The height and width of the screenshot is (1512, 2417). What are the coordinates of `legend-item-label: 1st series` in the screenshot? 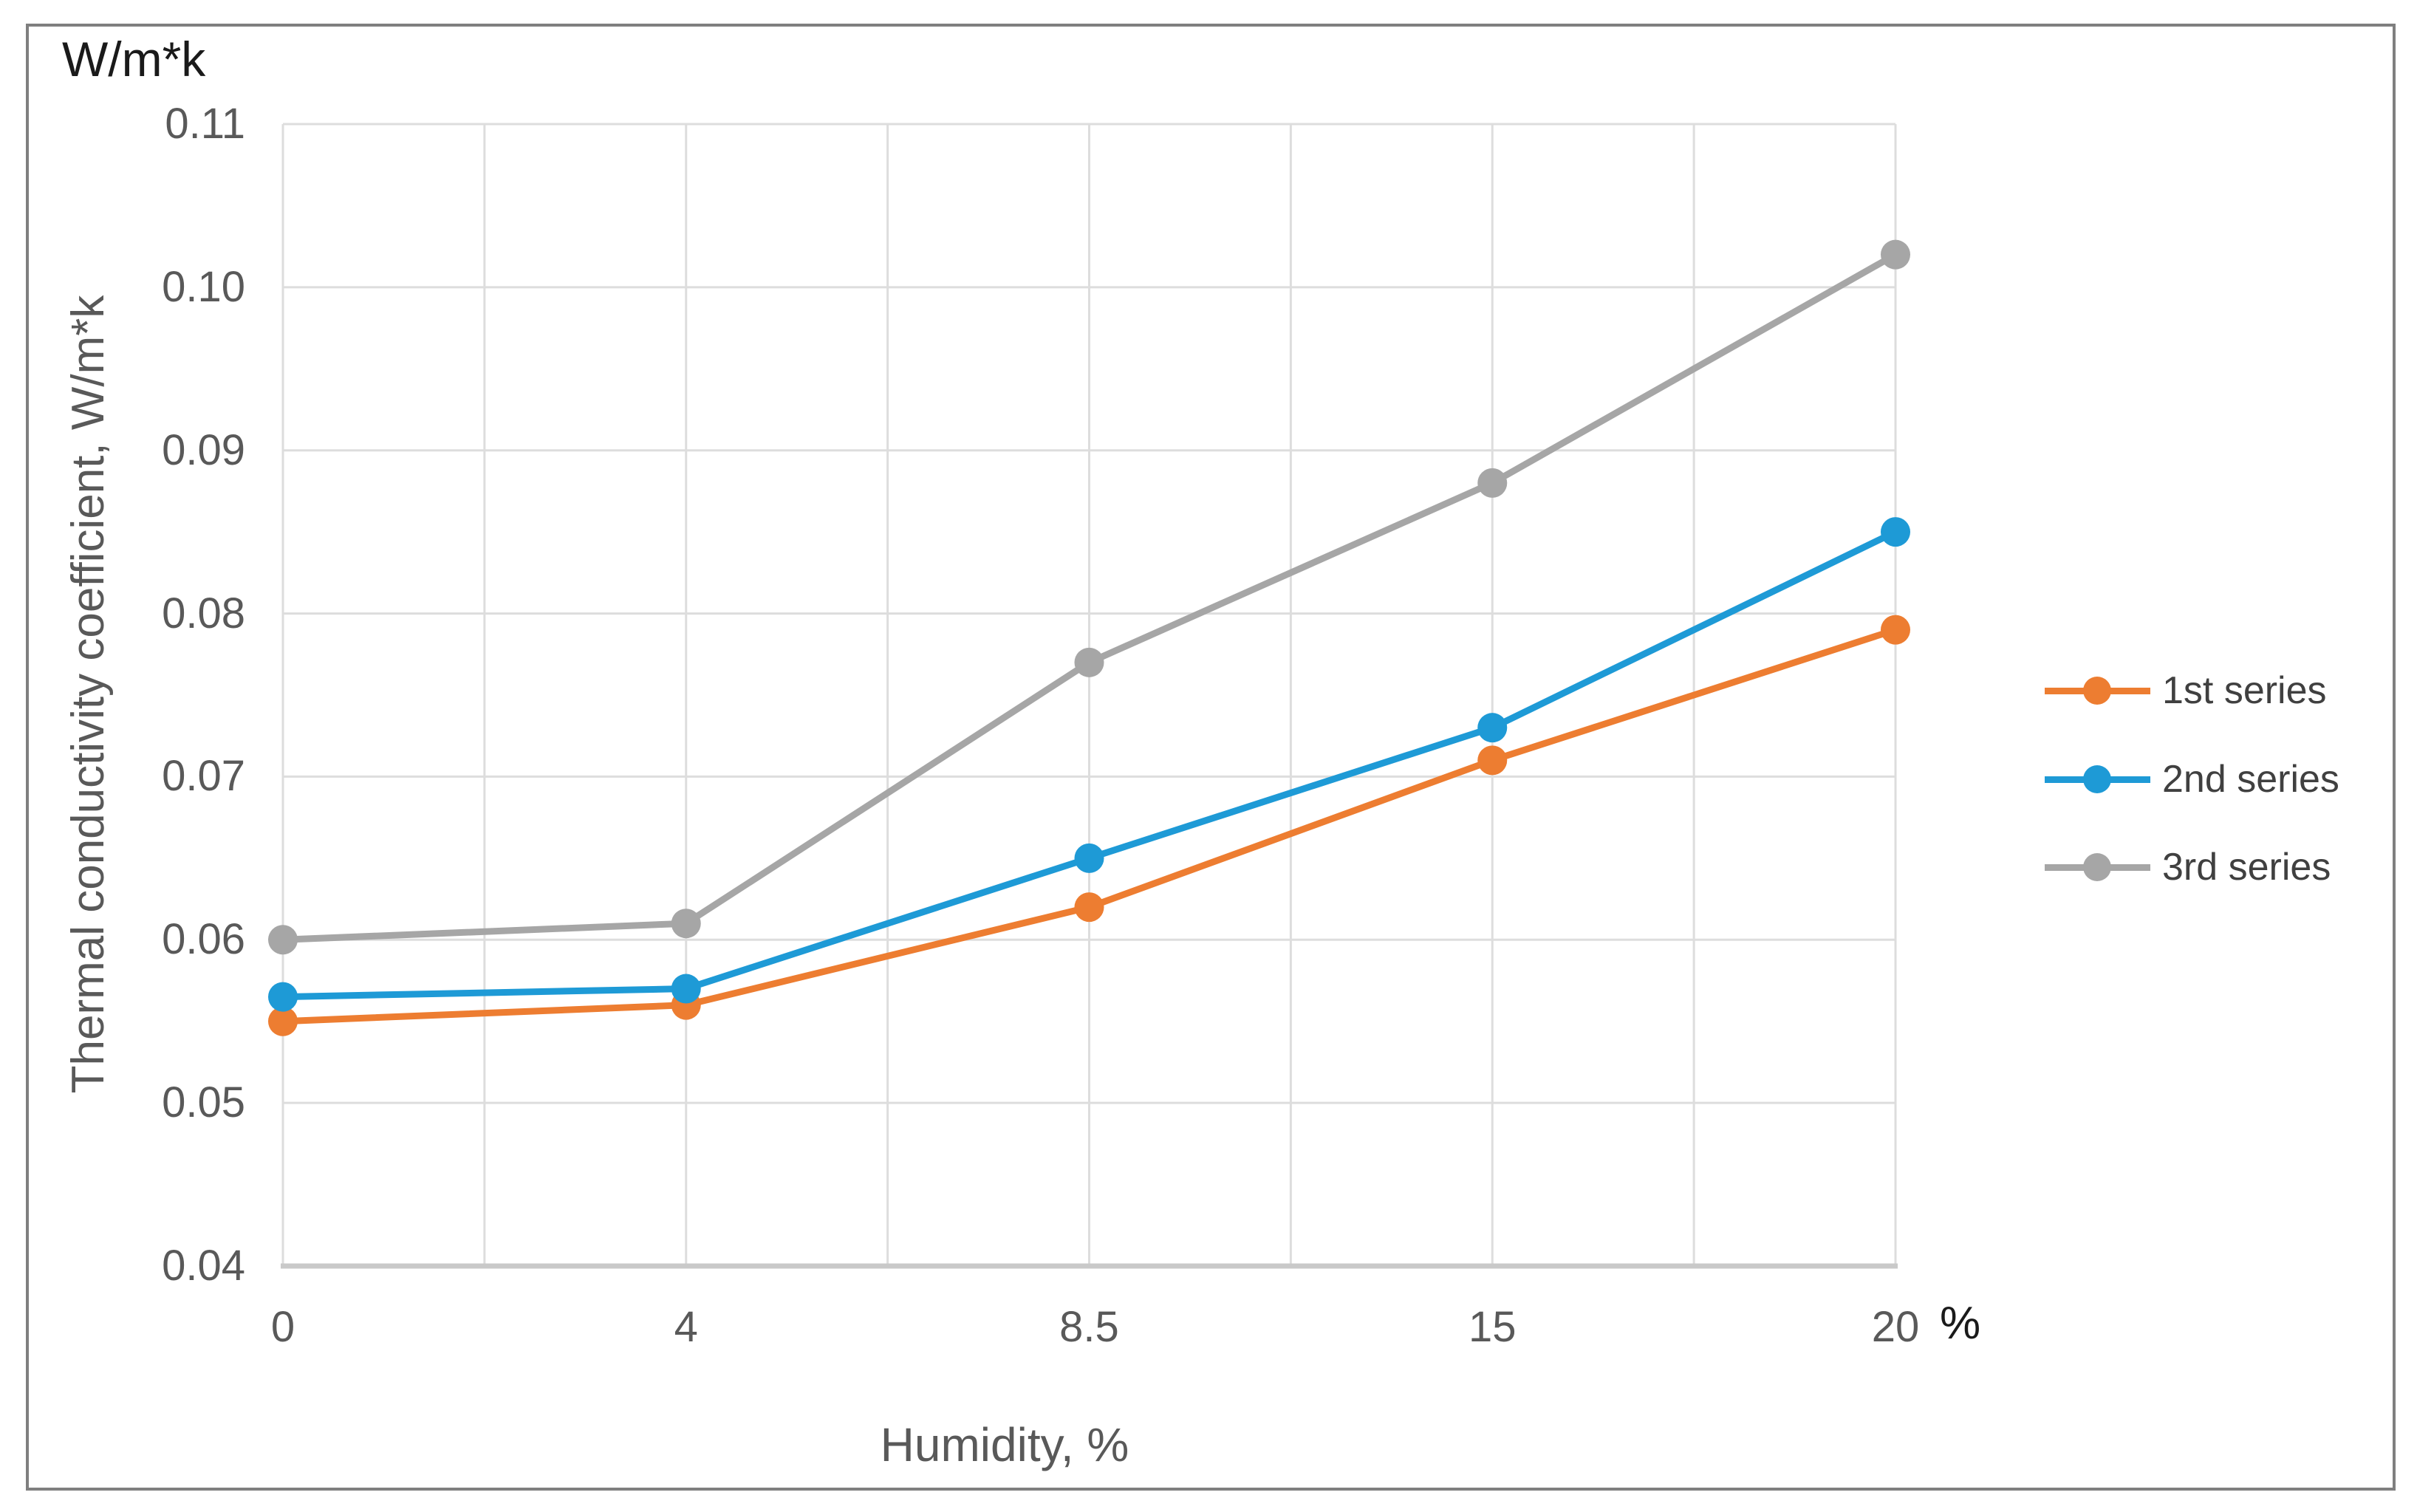 It's located at (2244, 690).